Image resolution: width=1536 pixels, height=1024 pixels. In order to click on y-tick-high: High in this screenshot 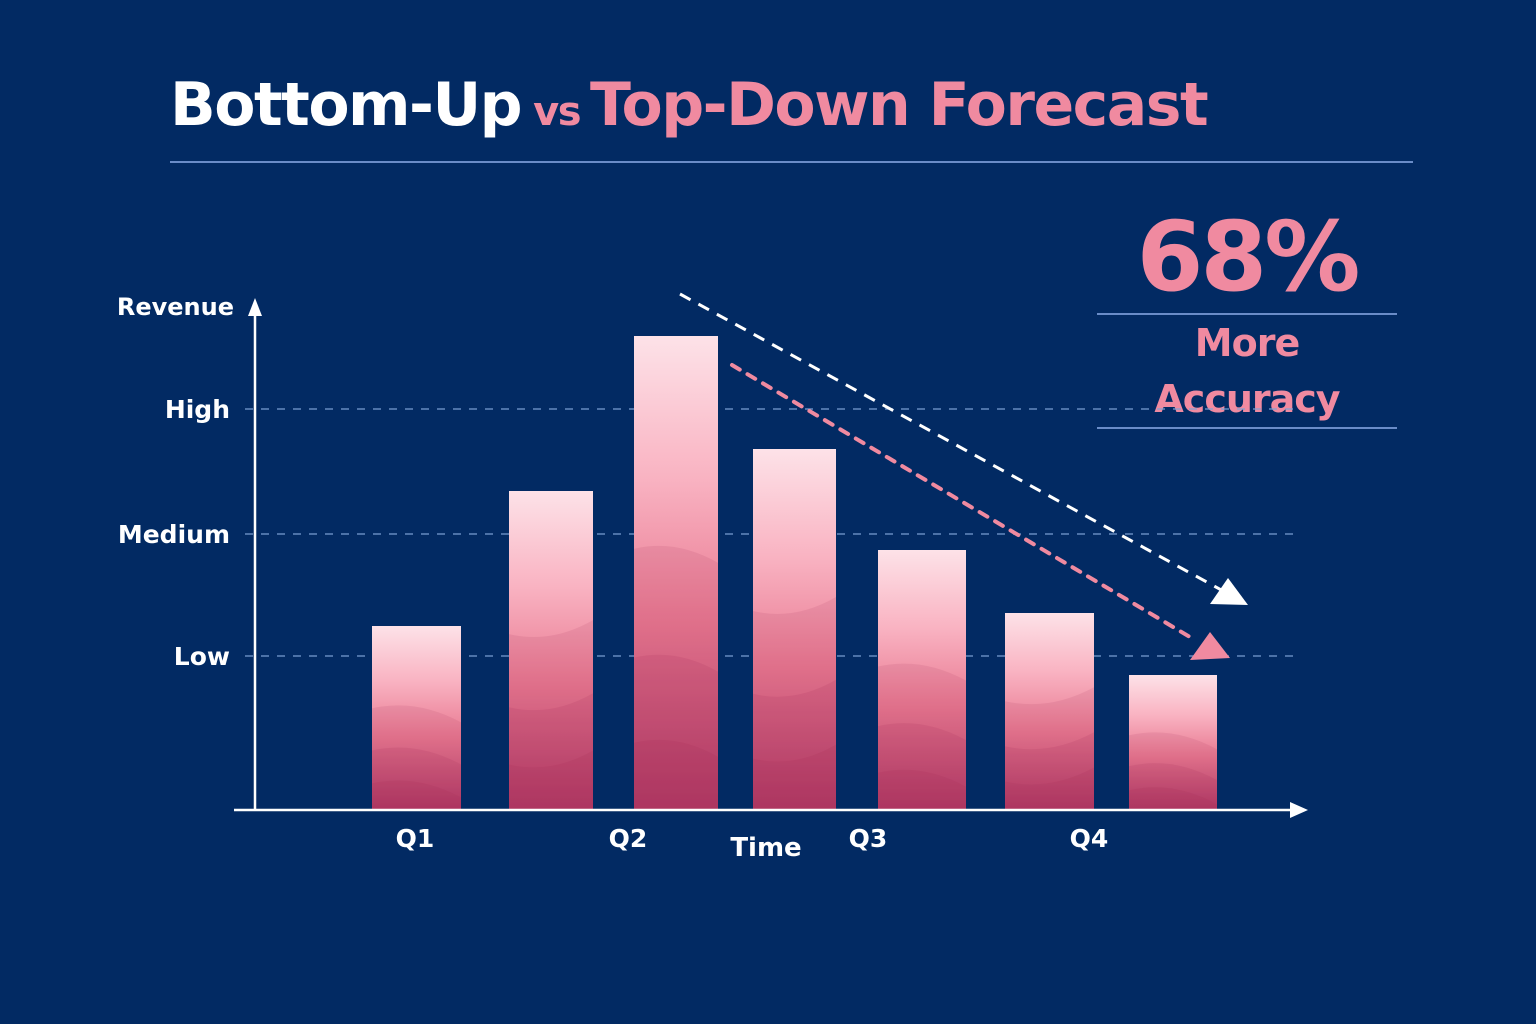, I will do `click(197, 409)`.